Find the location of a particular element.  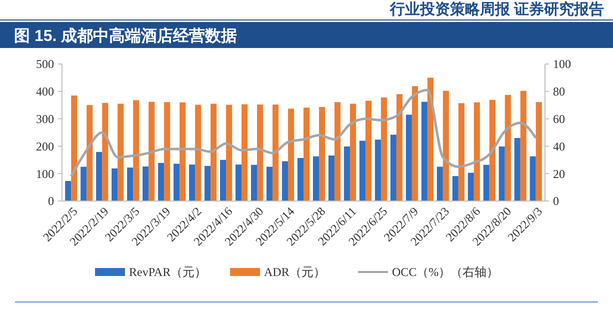

legend-label: OCC（%）（右轴） is located at coordinates (445, 272).